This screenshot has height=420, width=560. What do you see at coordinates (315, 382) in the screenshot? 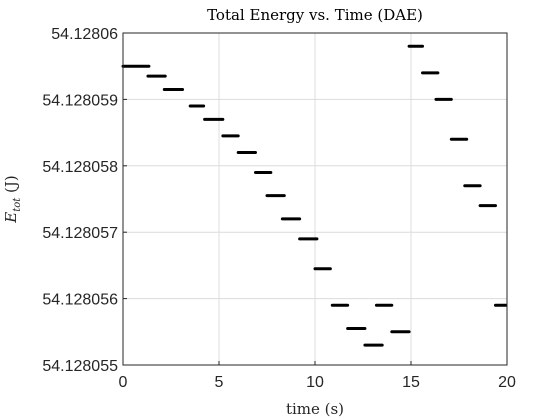
I see `x-tick-label: 10` at bounding box center [315, 382].